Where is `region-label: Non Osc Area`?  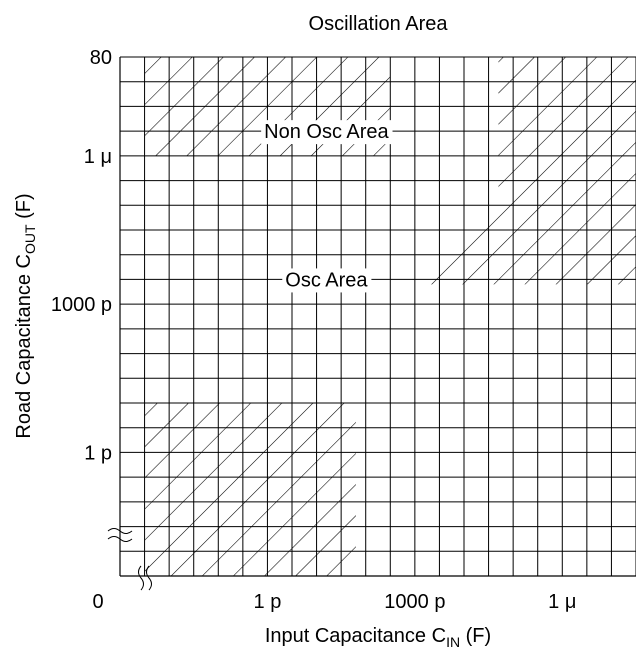 region-label: Non Osc Area is located at coordinates (327, 132).